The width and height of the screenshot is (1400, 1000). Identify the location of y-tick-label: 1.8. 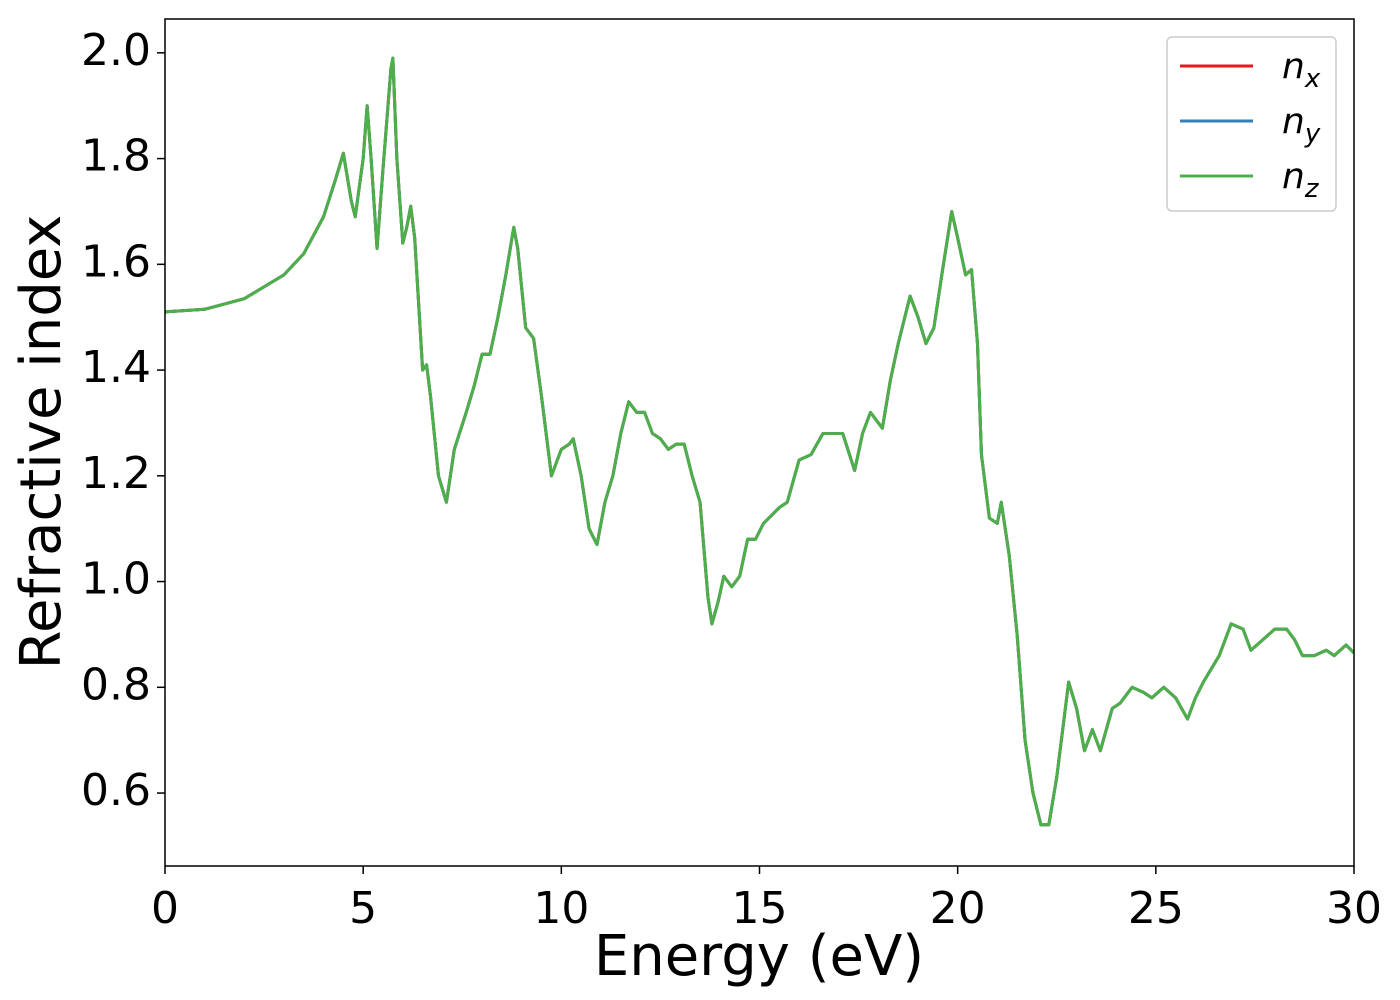
(116, 156).